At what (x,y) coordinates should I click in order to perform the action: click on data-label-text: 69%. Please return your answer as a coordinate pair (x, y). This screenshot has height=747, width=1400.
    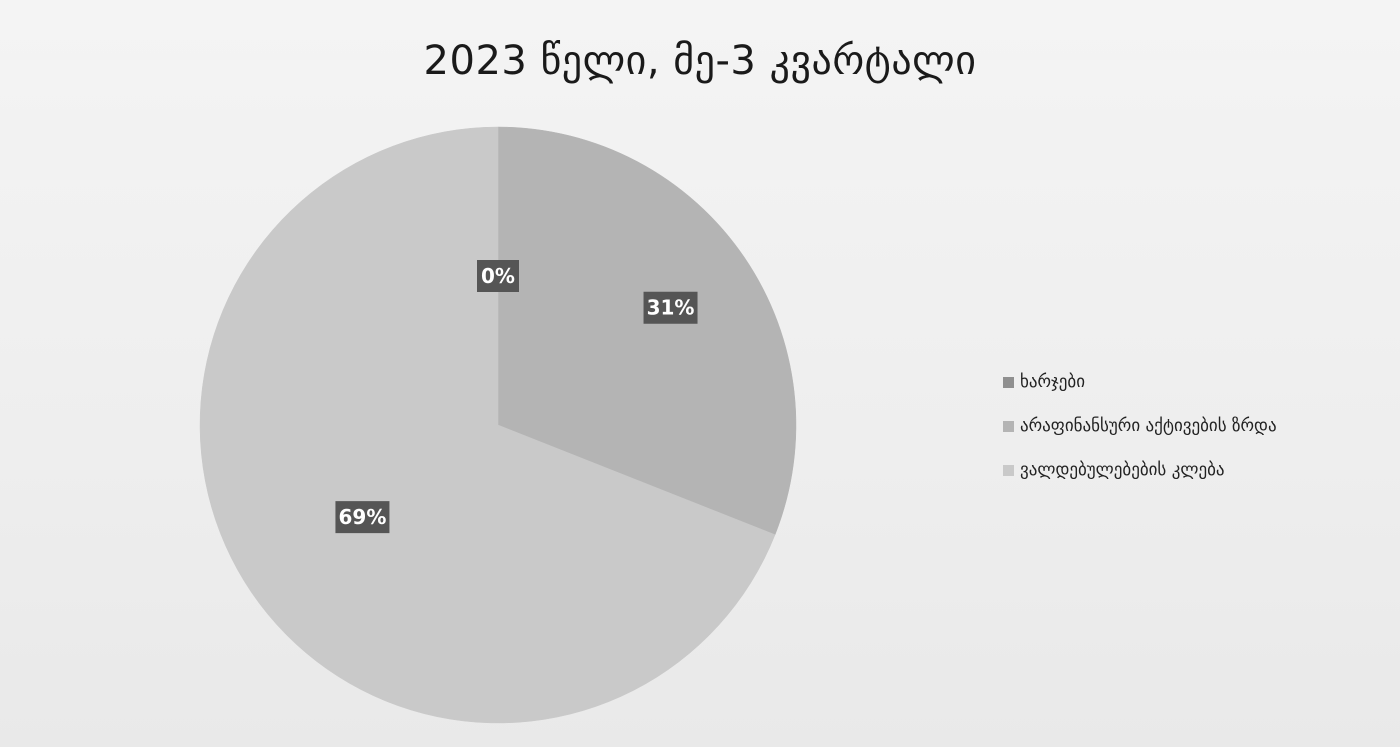
    Looking at the image, I should click on (363, 517).